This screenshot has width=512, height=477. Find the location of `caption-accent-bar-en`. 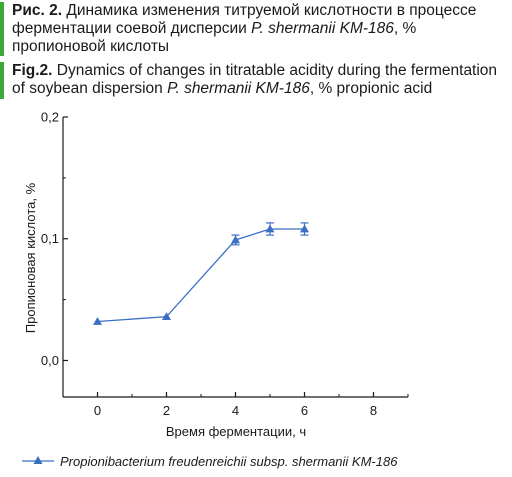

caption-accent-bar-en is located at coordinates (2, 80).